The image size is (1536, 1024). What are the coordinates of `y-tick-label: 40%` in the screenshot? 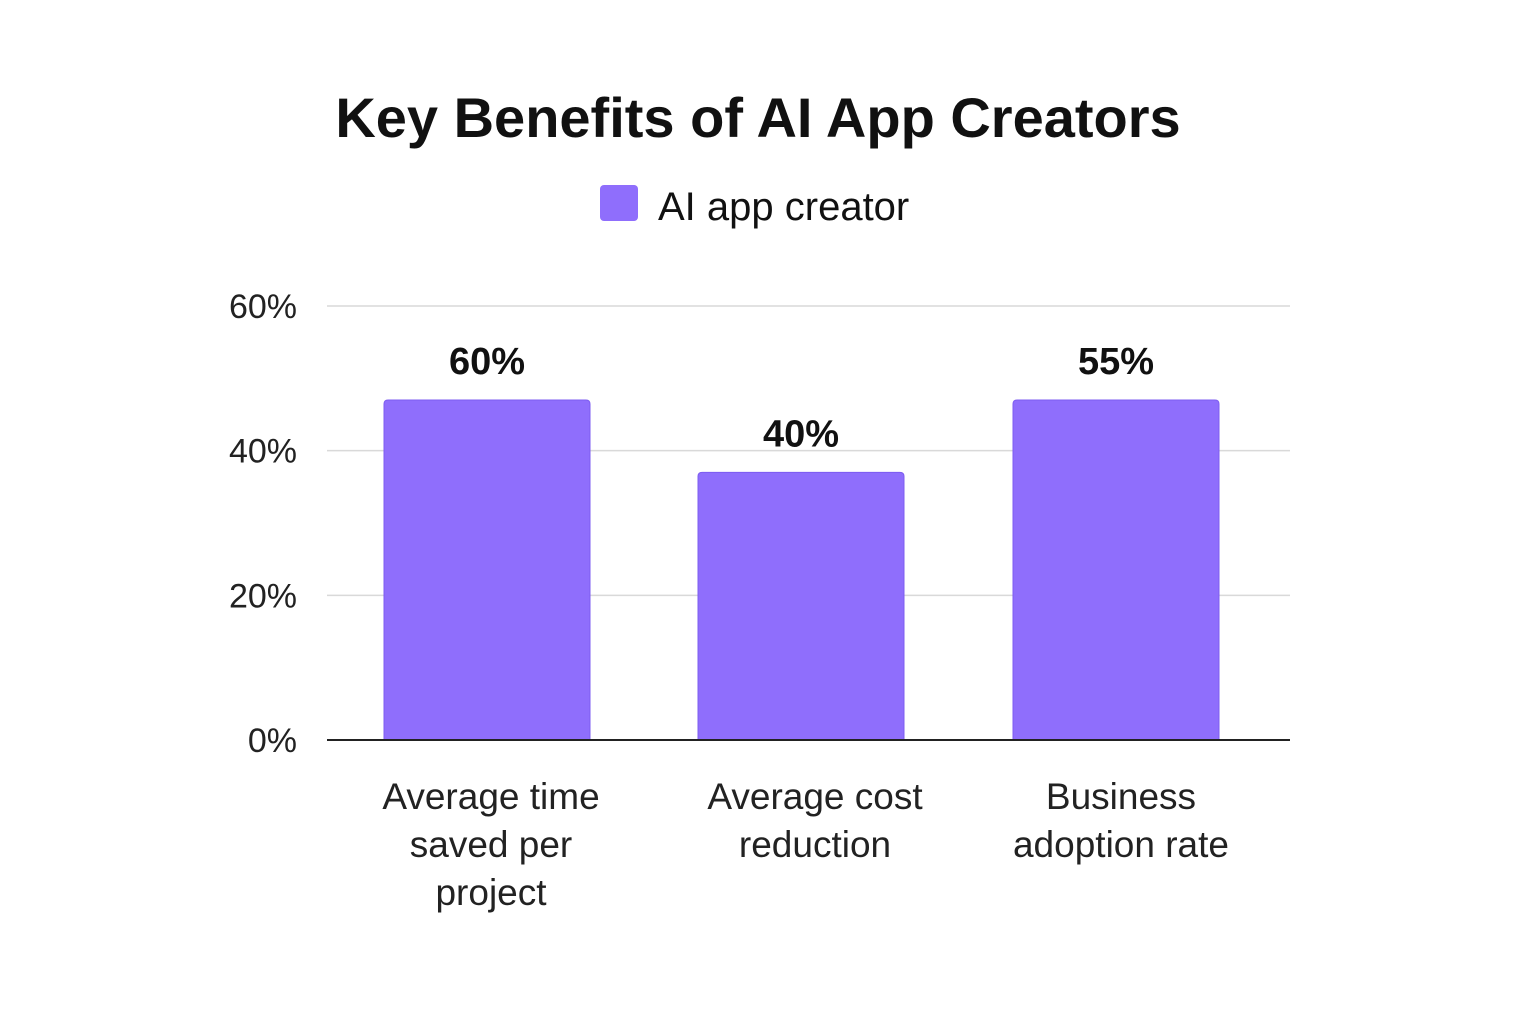 It's located at (263, 452).